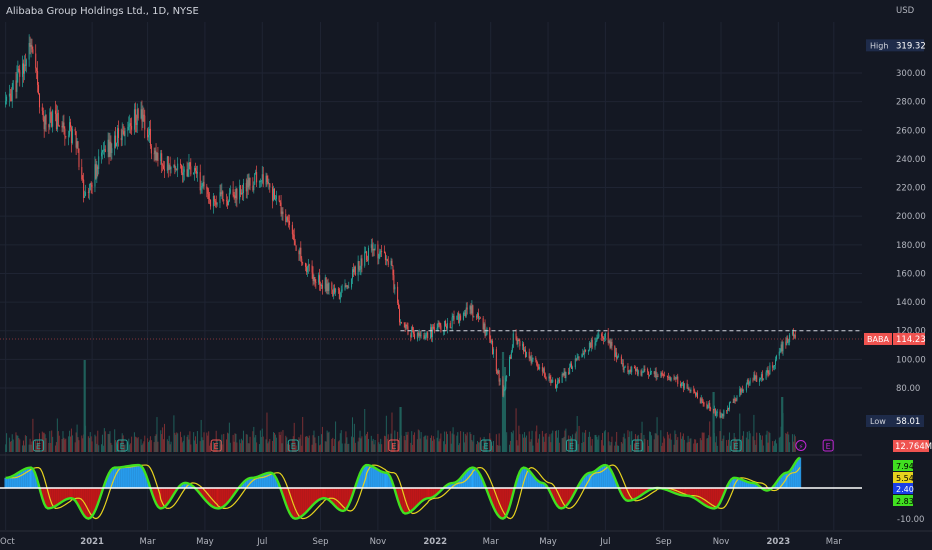 This screenshot has height=550, width=932. What do you see at coordinates (909, 45) in the screenshot?
I see `high-value-tag` at bounding box center [909, 45].